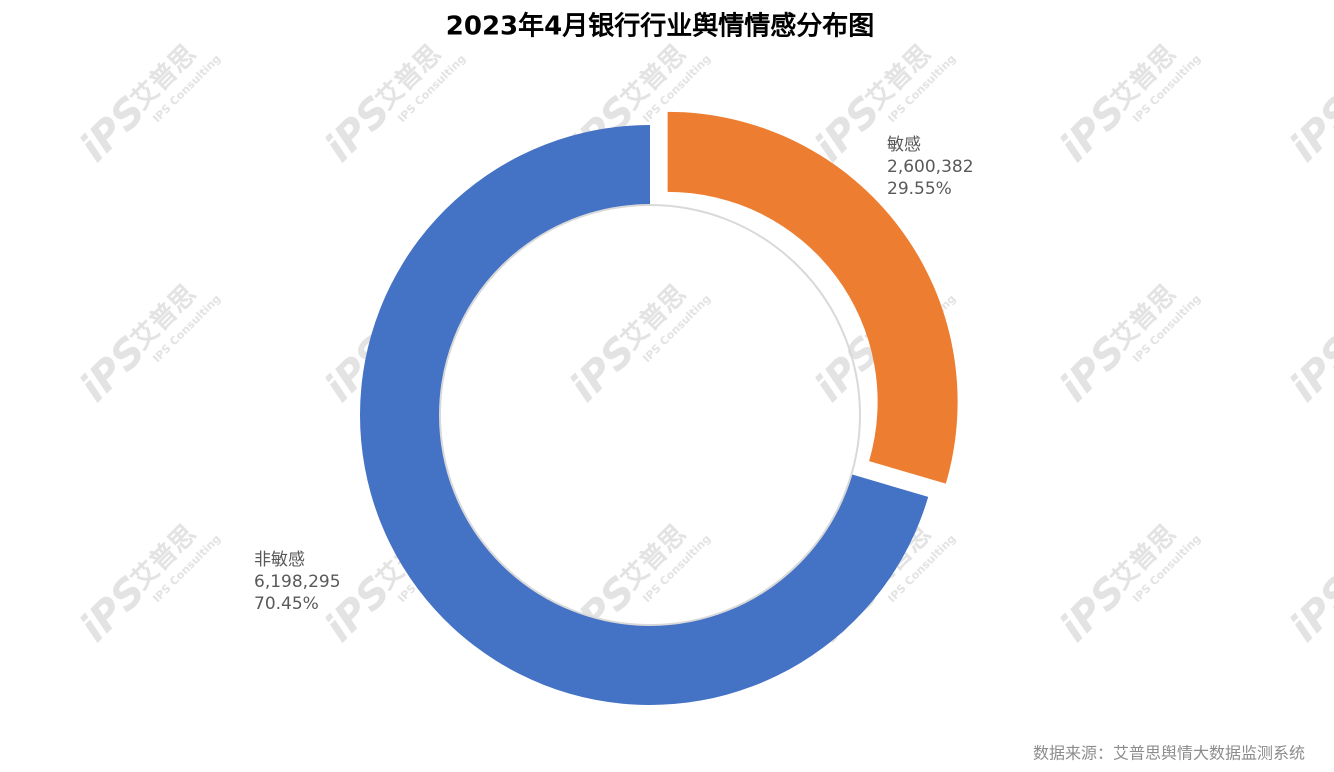 The width and height of the screenshot is (1334, 772). I want to click on slice-label-value: 6,198,295, so click(297, 582).